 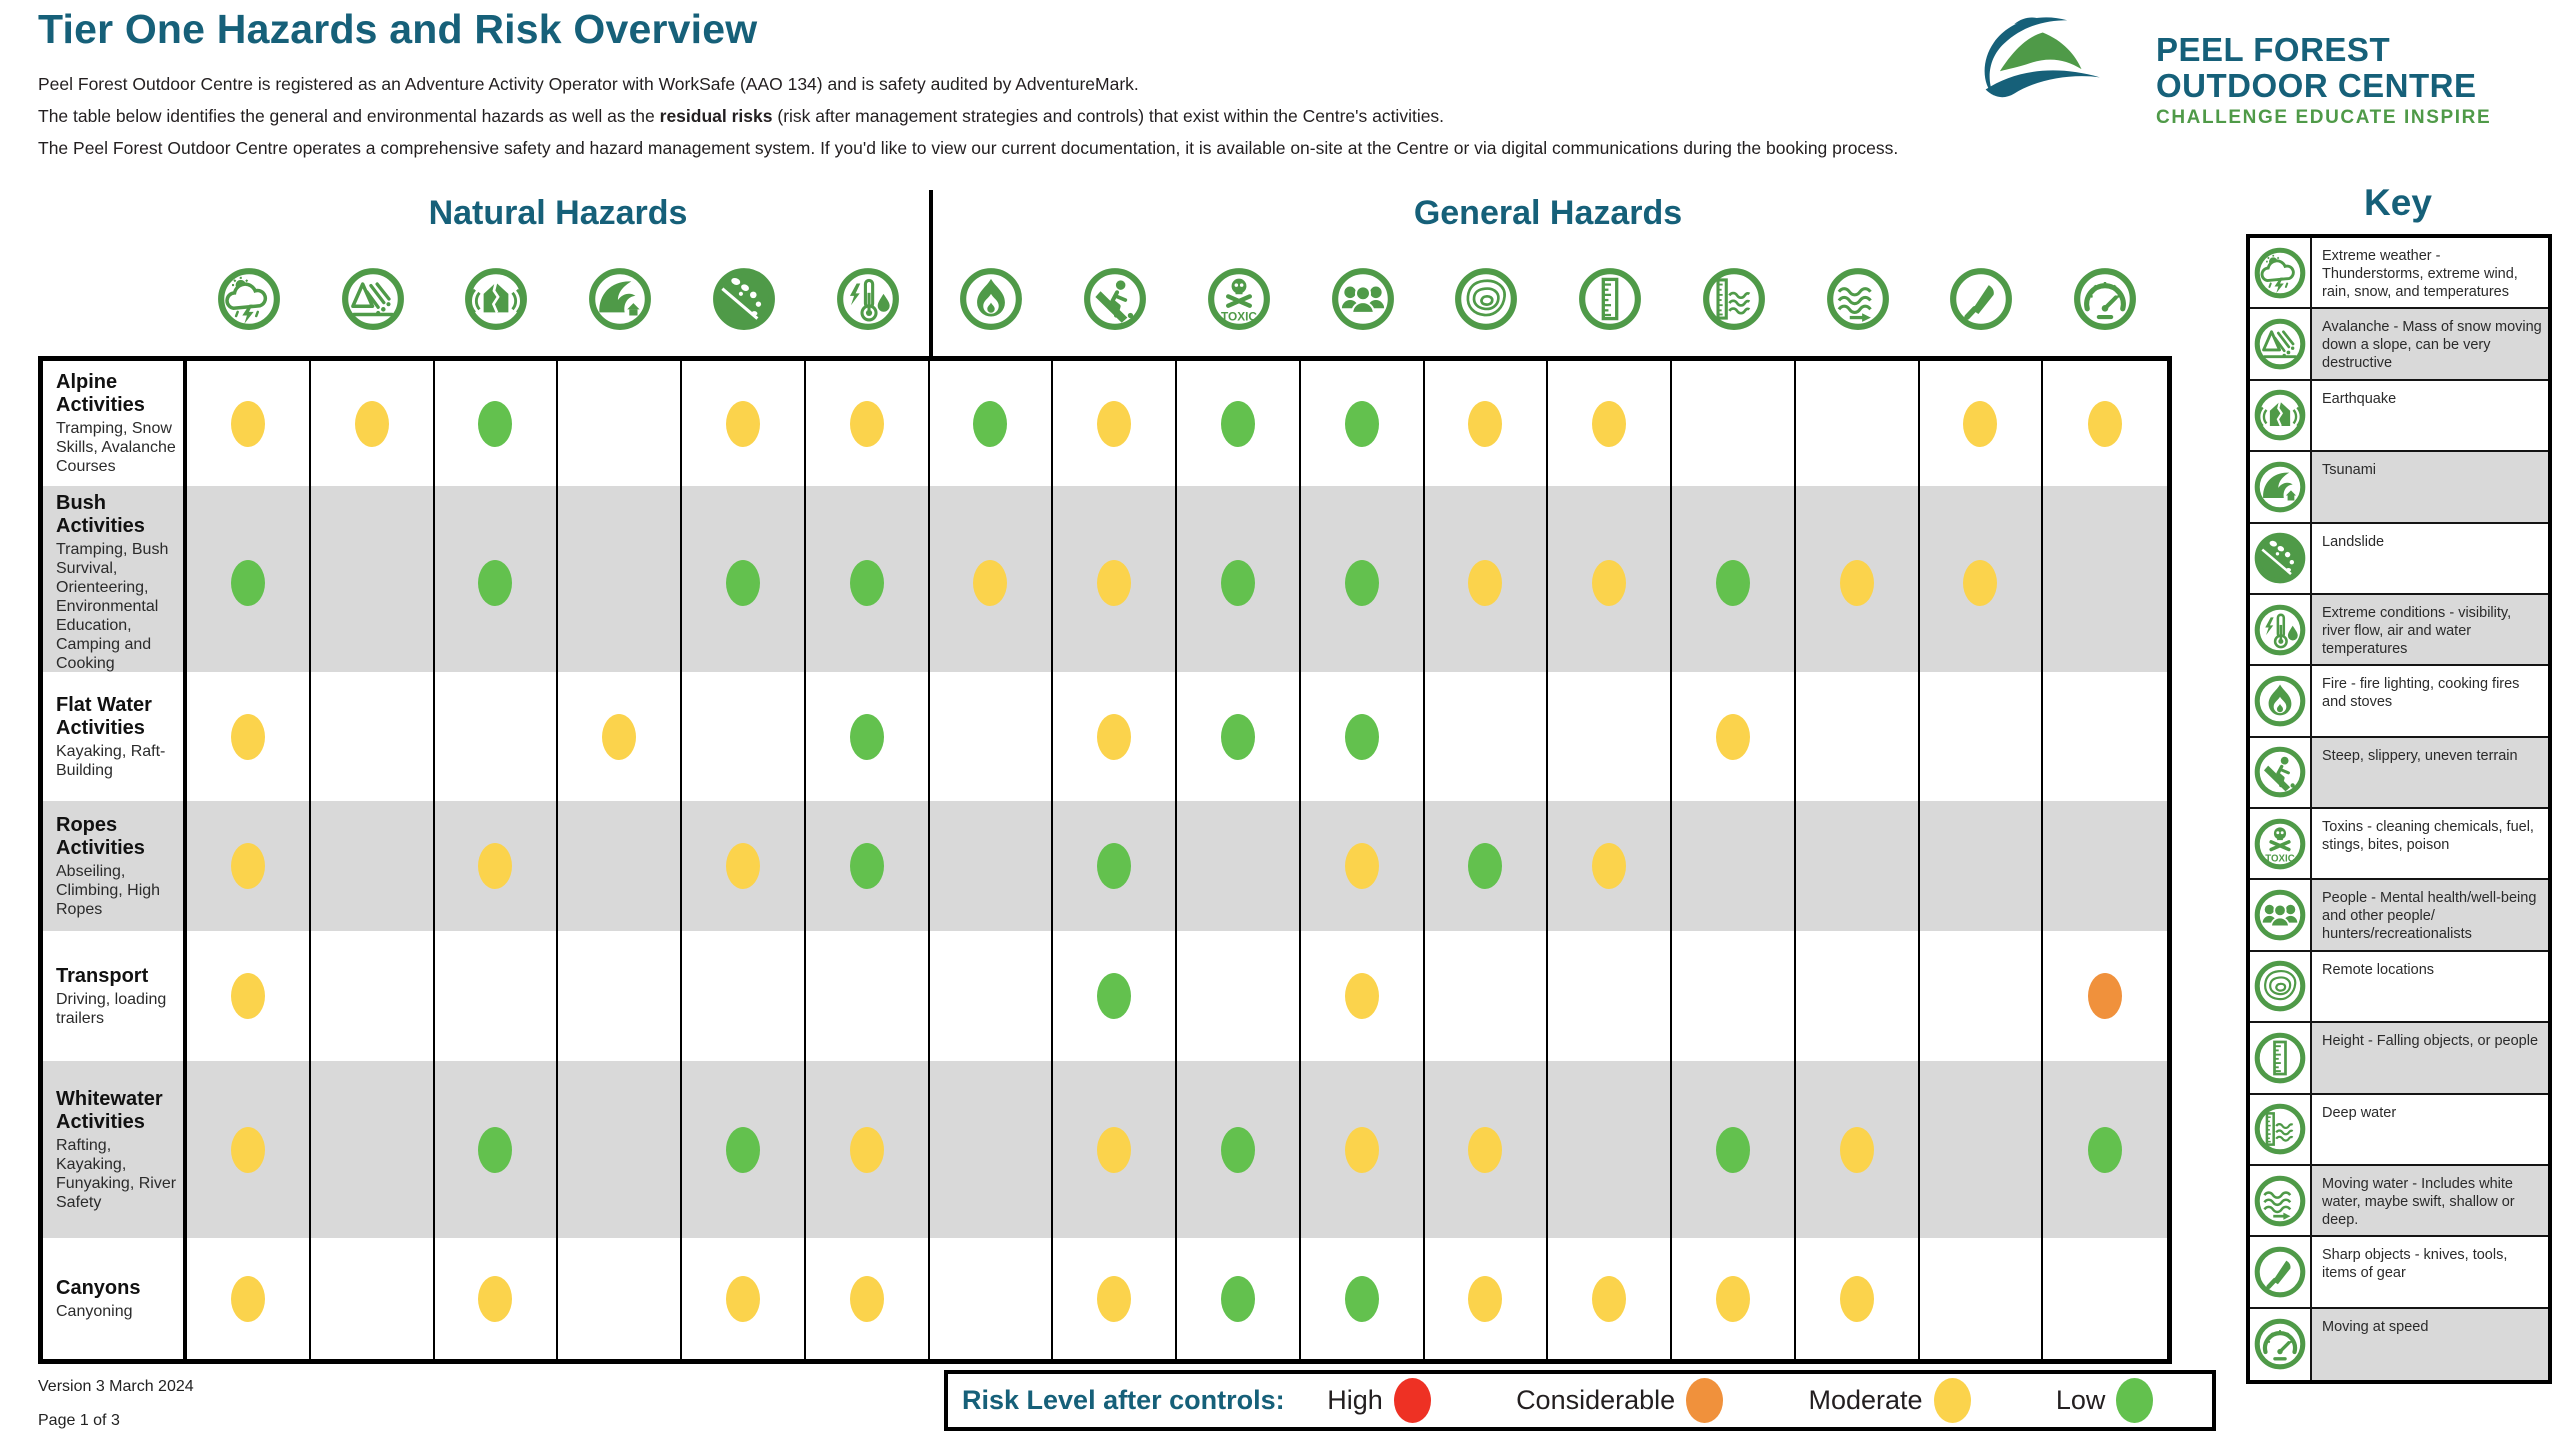 I want to click on page-number: Page 1 of 3, so click(x=79, y=1420).